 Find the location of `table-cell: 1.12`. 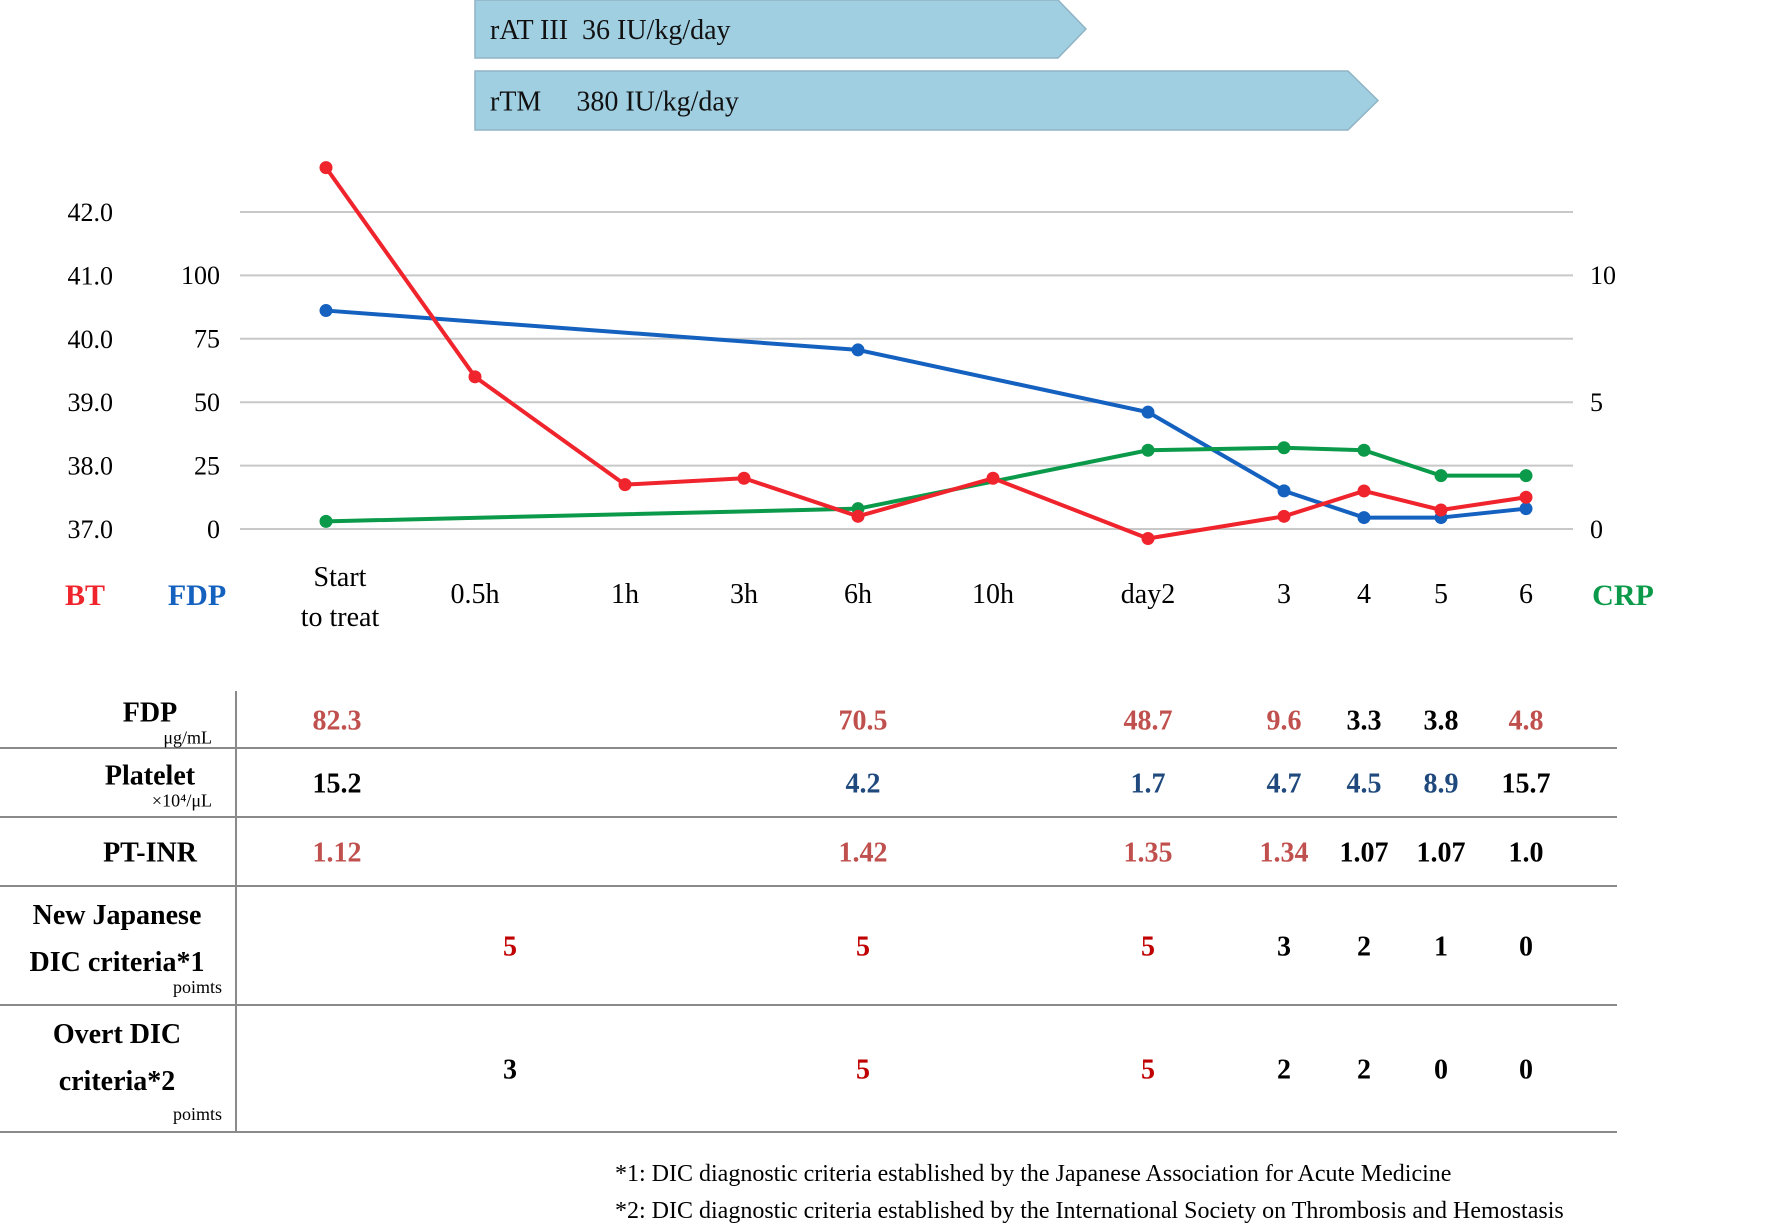

table-cell: 1.12 is located at coordinates (337, 853).